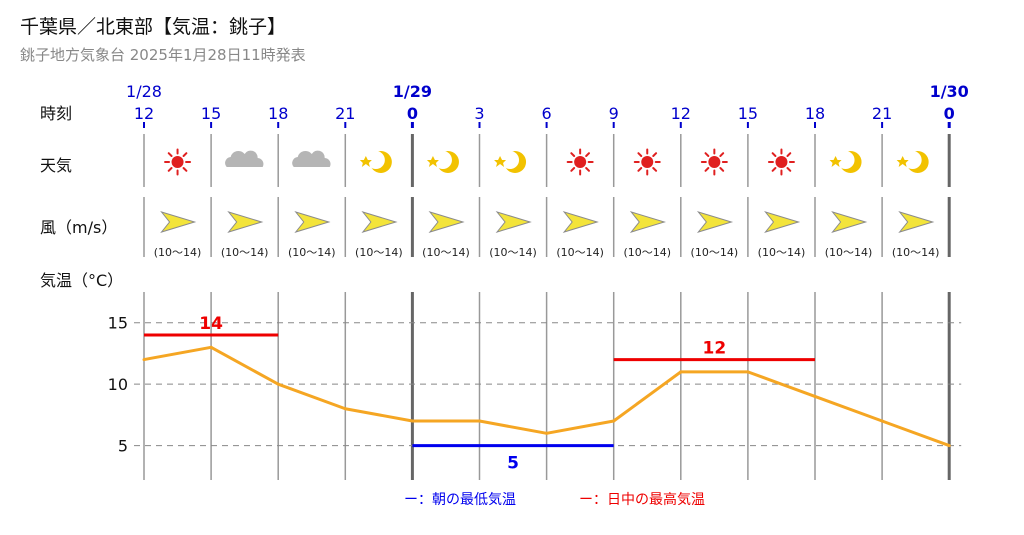 This screenshot has height=535, width=1024. What do you see at coordinates (163, 55) in the screenshot?
I see `page-subtitle: 銚子地方気象台 2025年1月28日11時発表` at bounding box center [163, 55].